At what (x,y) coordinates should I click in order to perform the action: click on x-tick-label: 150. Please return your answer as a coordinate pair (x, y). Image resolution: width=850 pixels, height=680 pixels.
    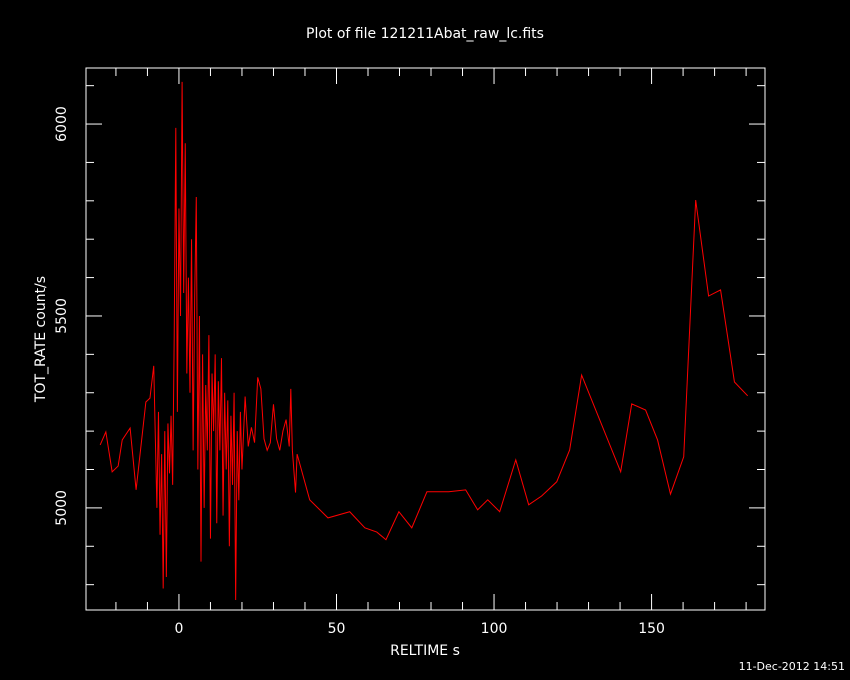
    Looking at the image, I should click on (651, 629).